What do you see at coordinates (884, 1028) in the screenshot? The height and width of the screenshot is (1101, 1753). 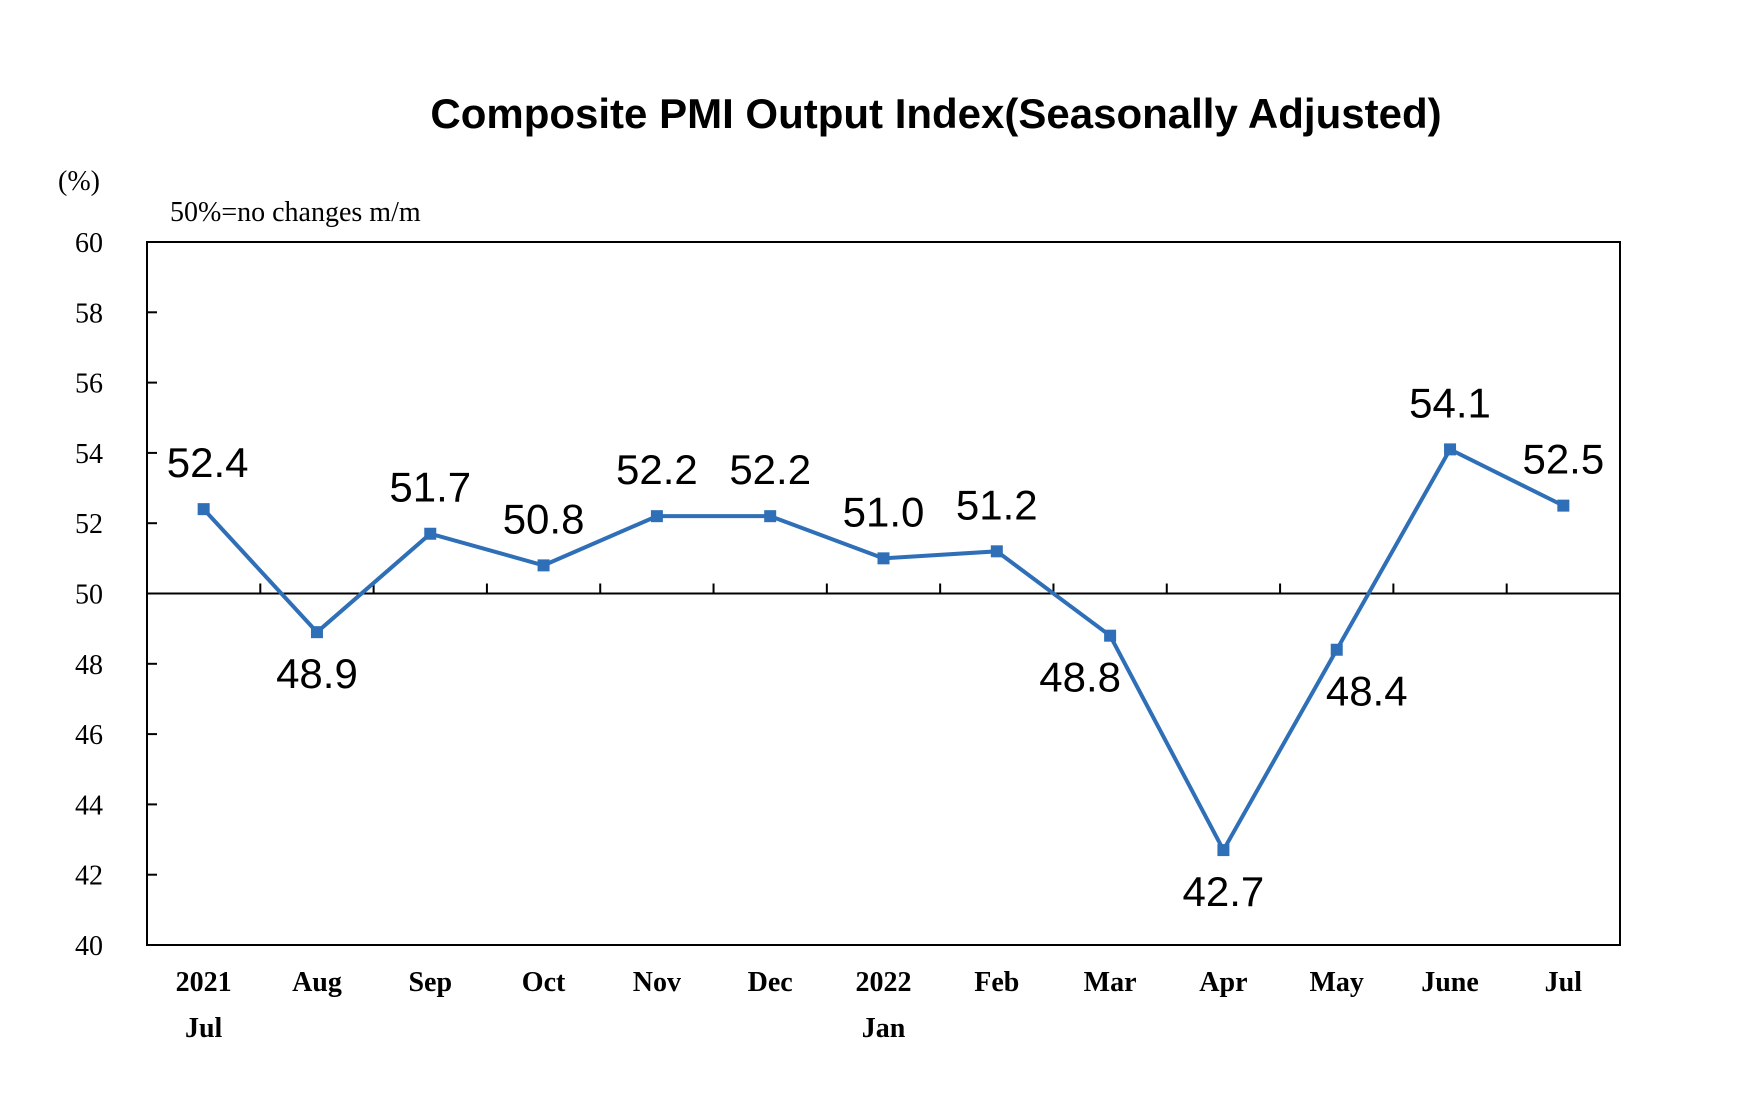 I see `x-tick-label: Jan` at bounding box center [884, 1028].